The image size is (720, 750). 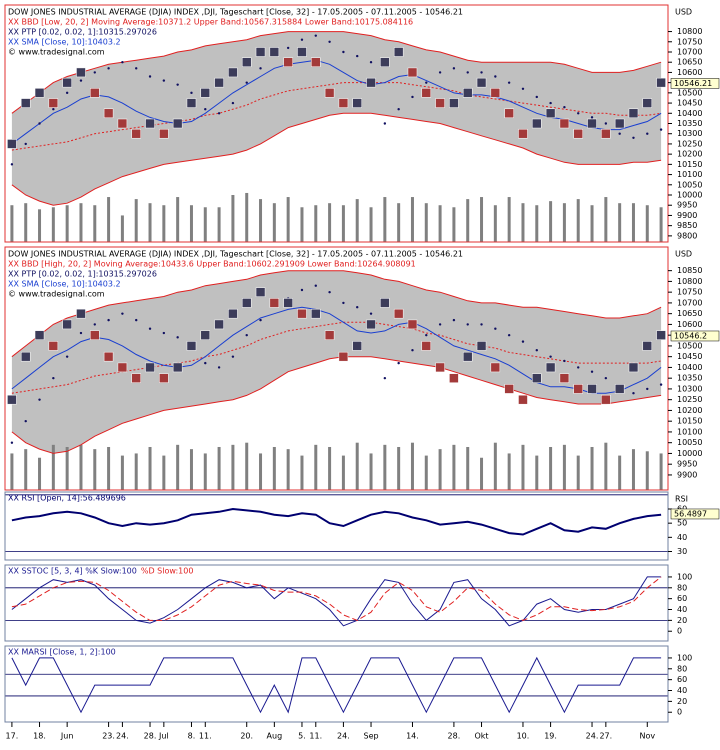 I want to click on y-tick-label: 40, so click(x=682, y=537).